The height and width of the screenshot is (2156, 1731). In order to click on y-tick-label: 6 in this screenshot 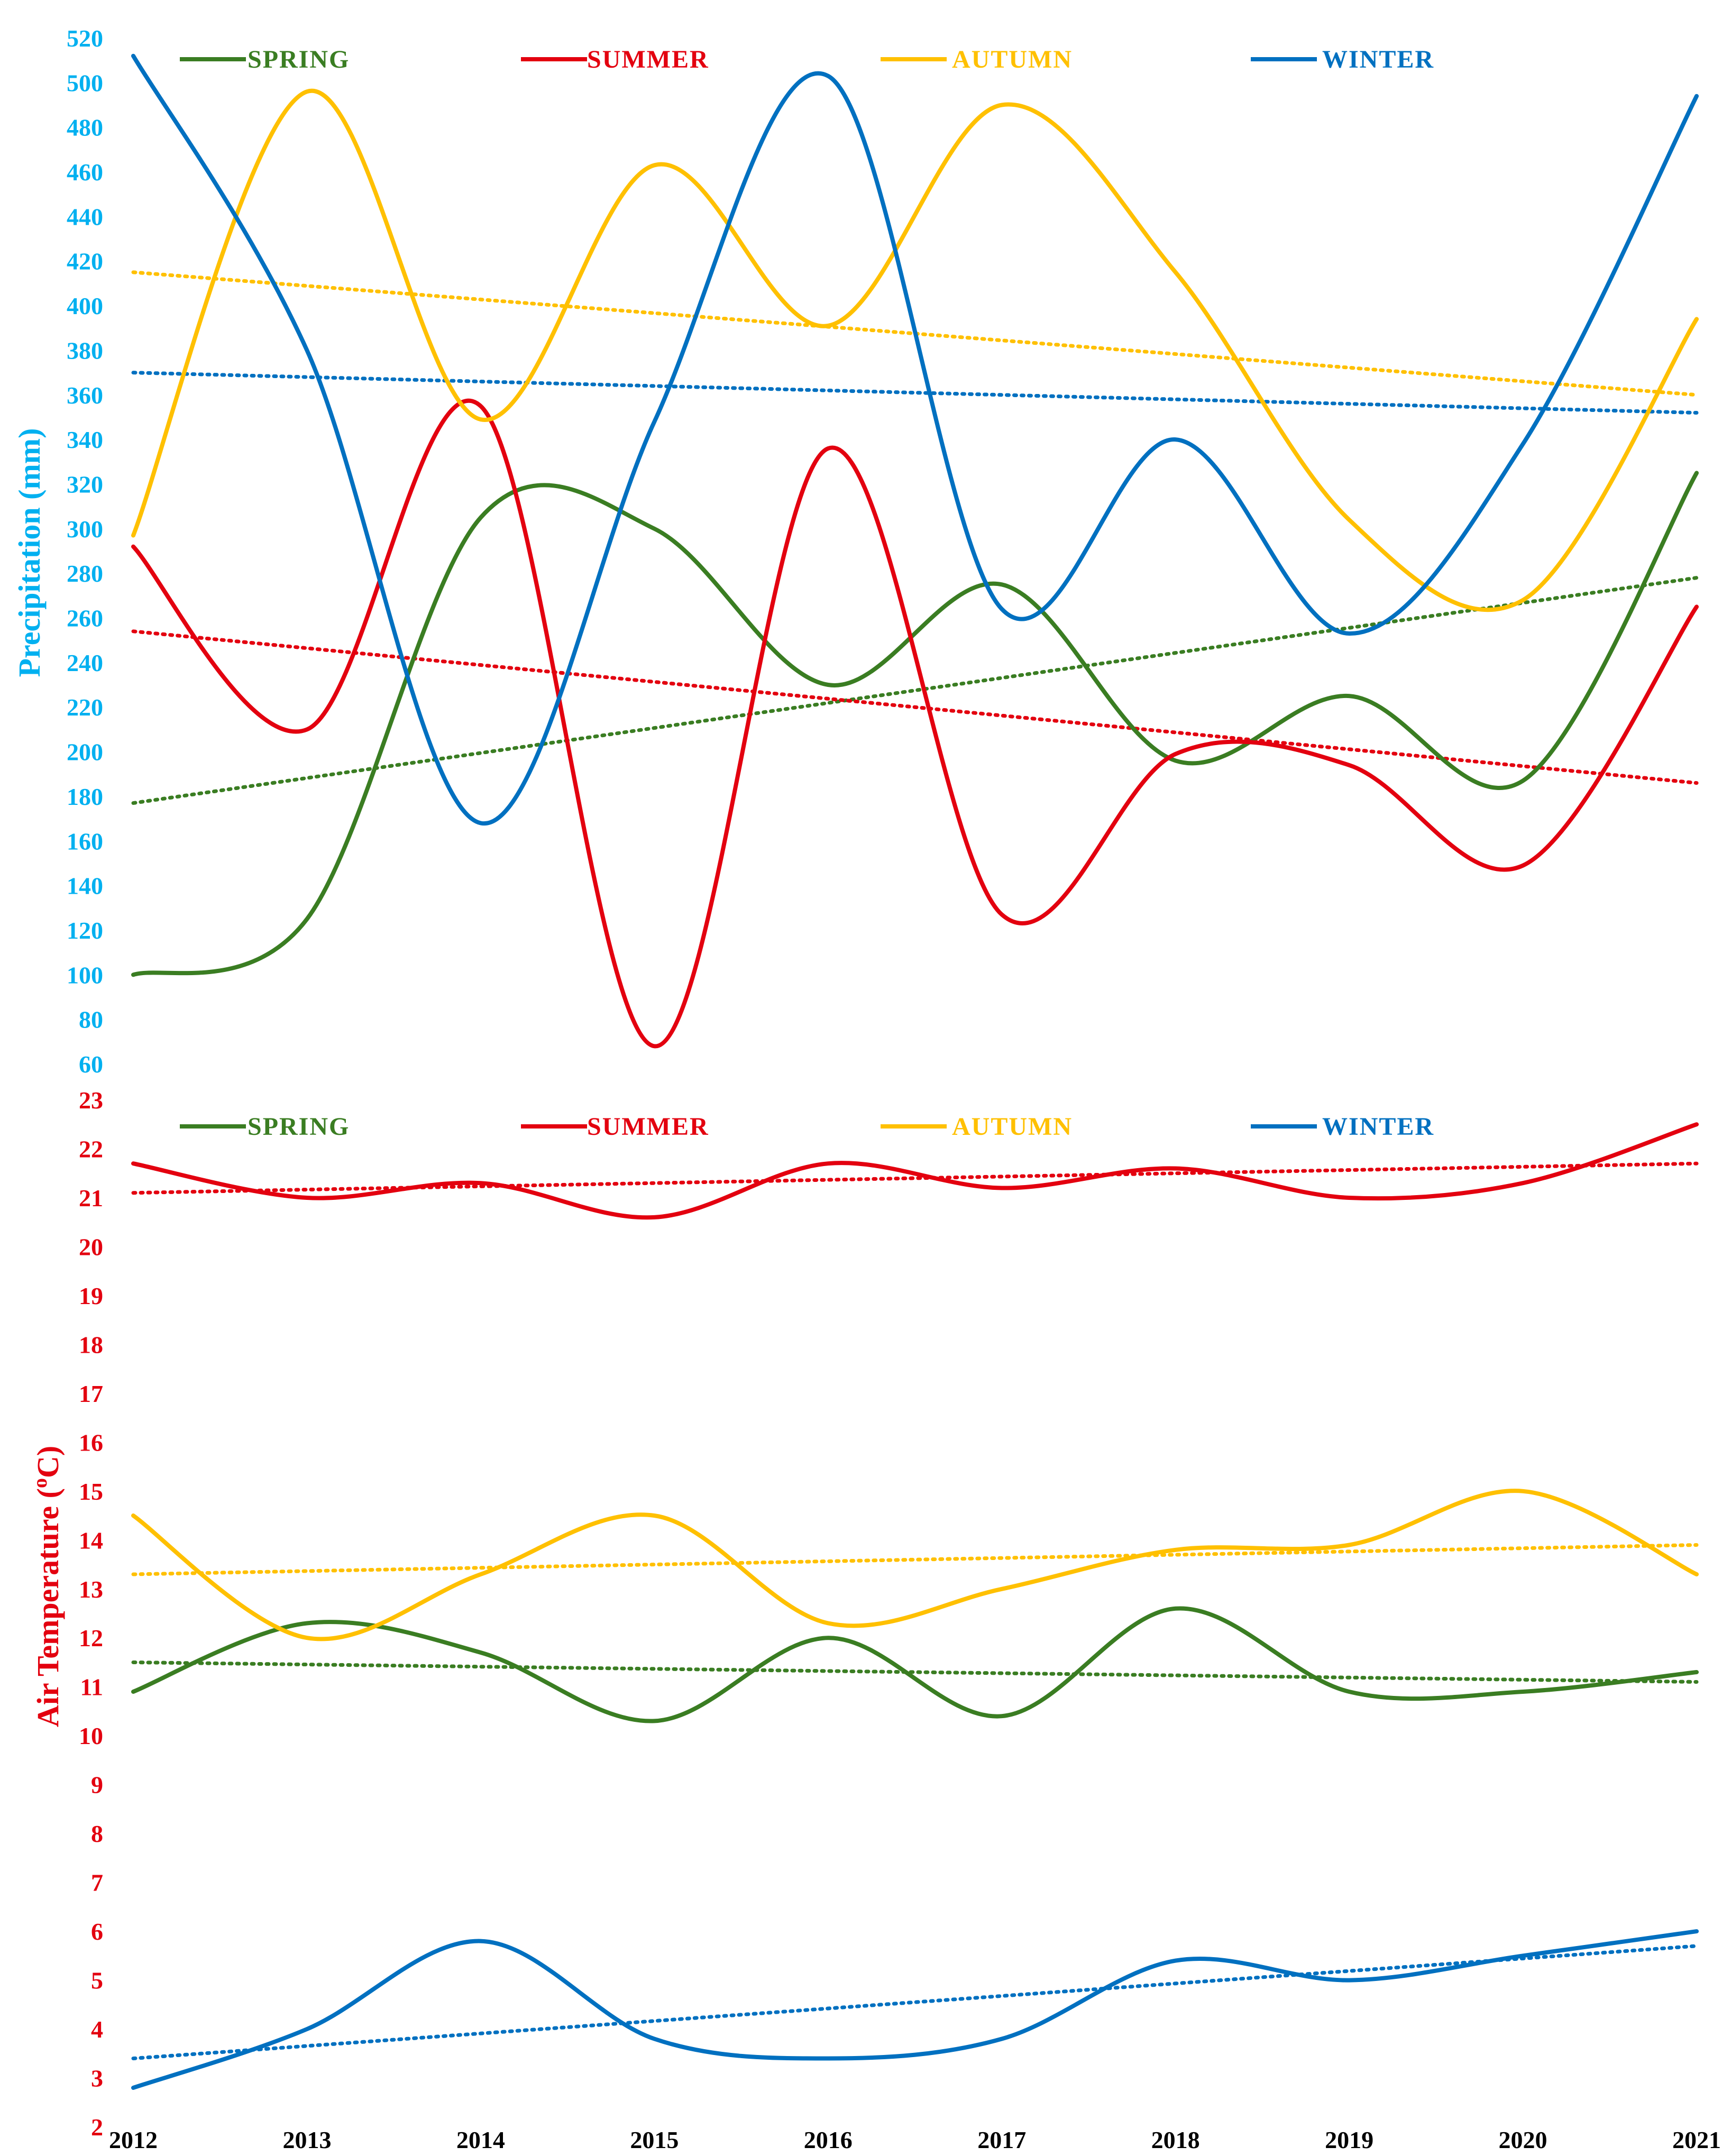, I will do `click(97, 1931)`.